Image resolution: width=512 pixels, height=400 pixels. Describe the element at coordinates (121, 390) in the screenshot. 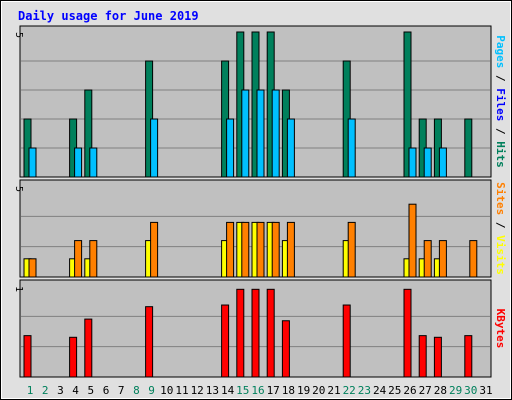

I see `x-tick-day-7: 7` at that location.